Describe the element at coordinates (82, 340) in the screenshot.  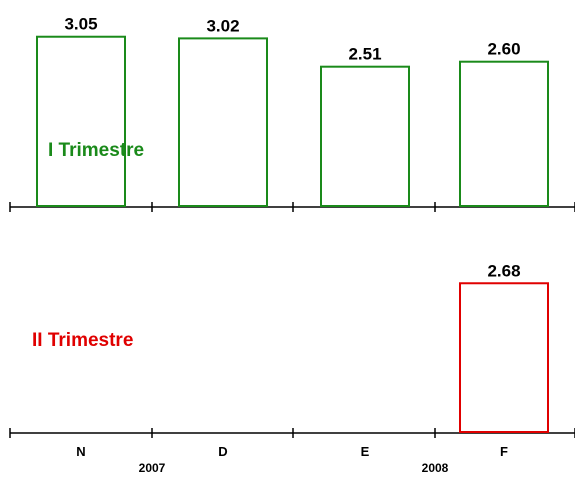
I see `panel-title: II Trimestre` at that location.